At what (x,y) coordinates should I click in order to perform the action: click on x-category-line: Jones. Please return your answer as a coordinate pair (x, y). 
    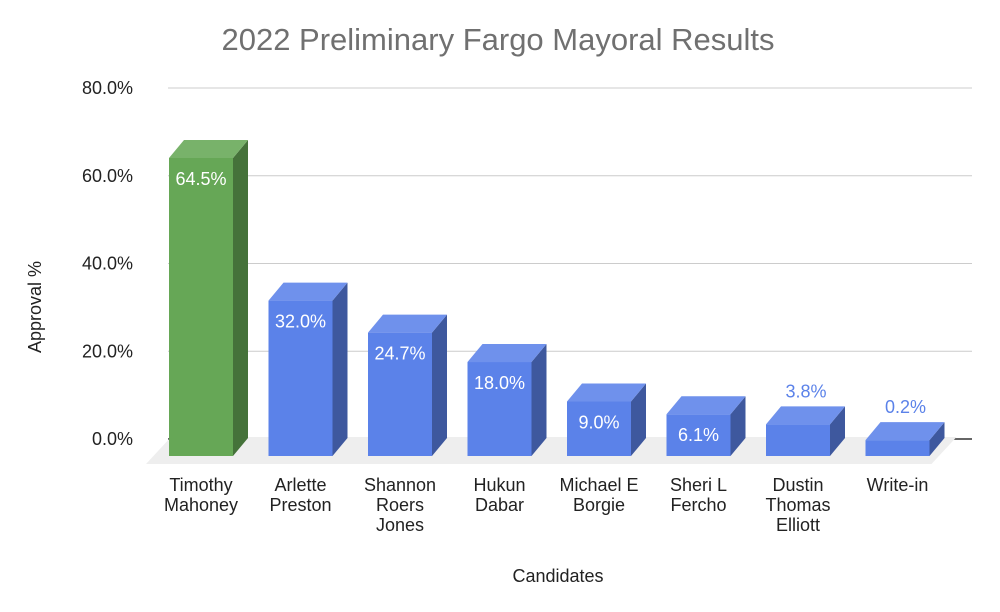
    Looking at the image, I should click on (400, 525).